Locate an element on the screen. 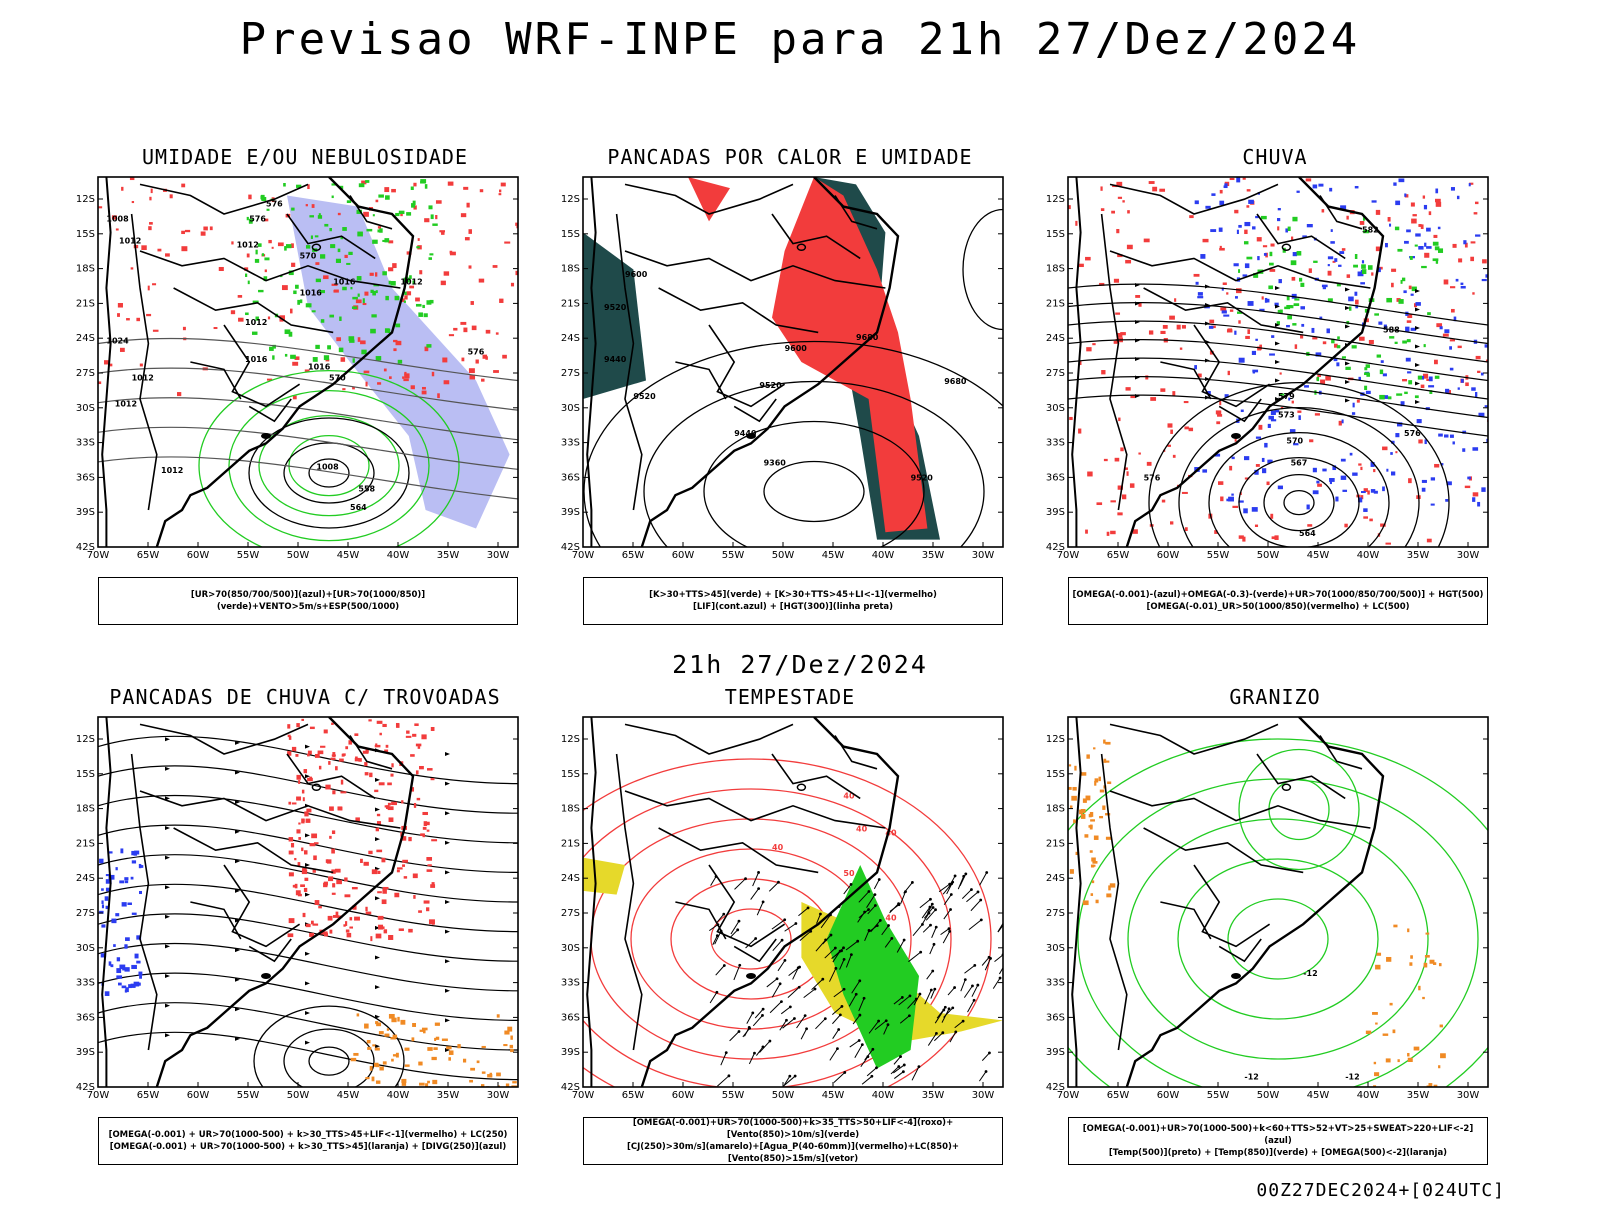 The width and height of the screenshot is (1600, 1205). hgt300-high is located at coordinates (982, 269).